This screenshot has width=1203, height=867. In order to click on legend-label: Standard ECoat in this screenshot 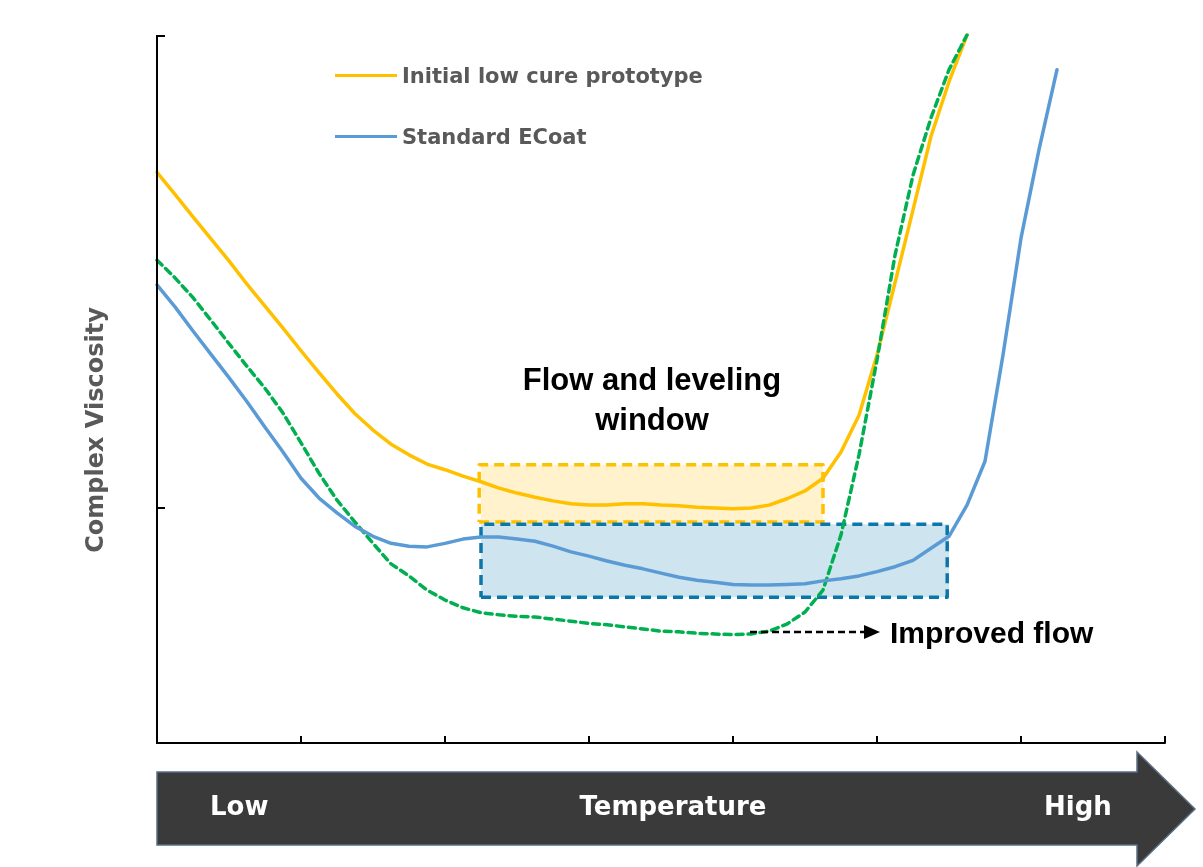, I will do `click(494, 136)`.